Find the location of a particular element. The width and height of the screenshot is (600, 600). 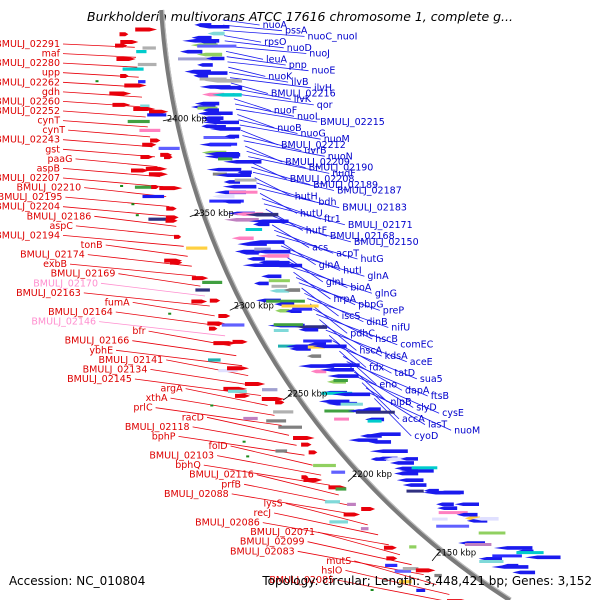

reverse-gene-label: hutI is located at coordinates (352, 271).